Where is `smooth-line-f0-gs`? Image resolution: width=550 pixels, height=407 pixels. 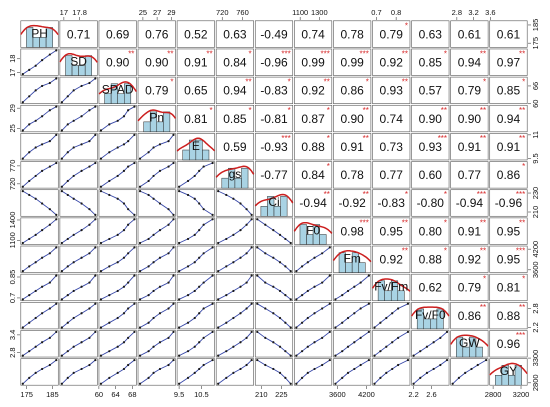 smooth-line-f0-gs is located at coordinates (235, 231).